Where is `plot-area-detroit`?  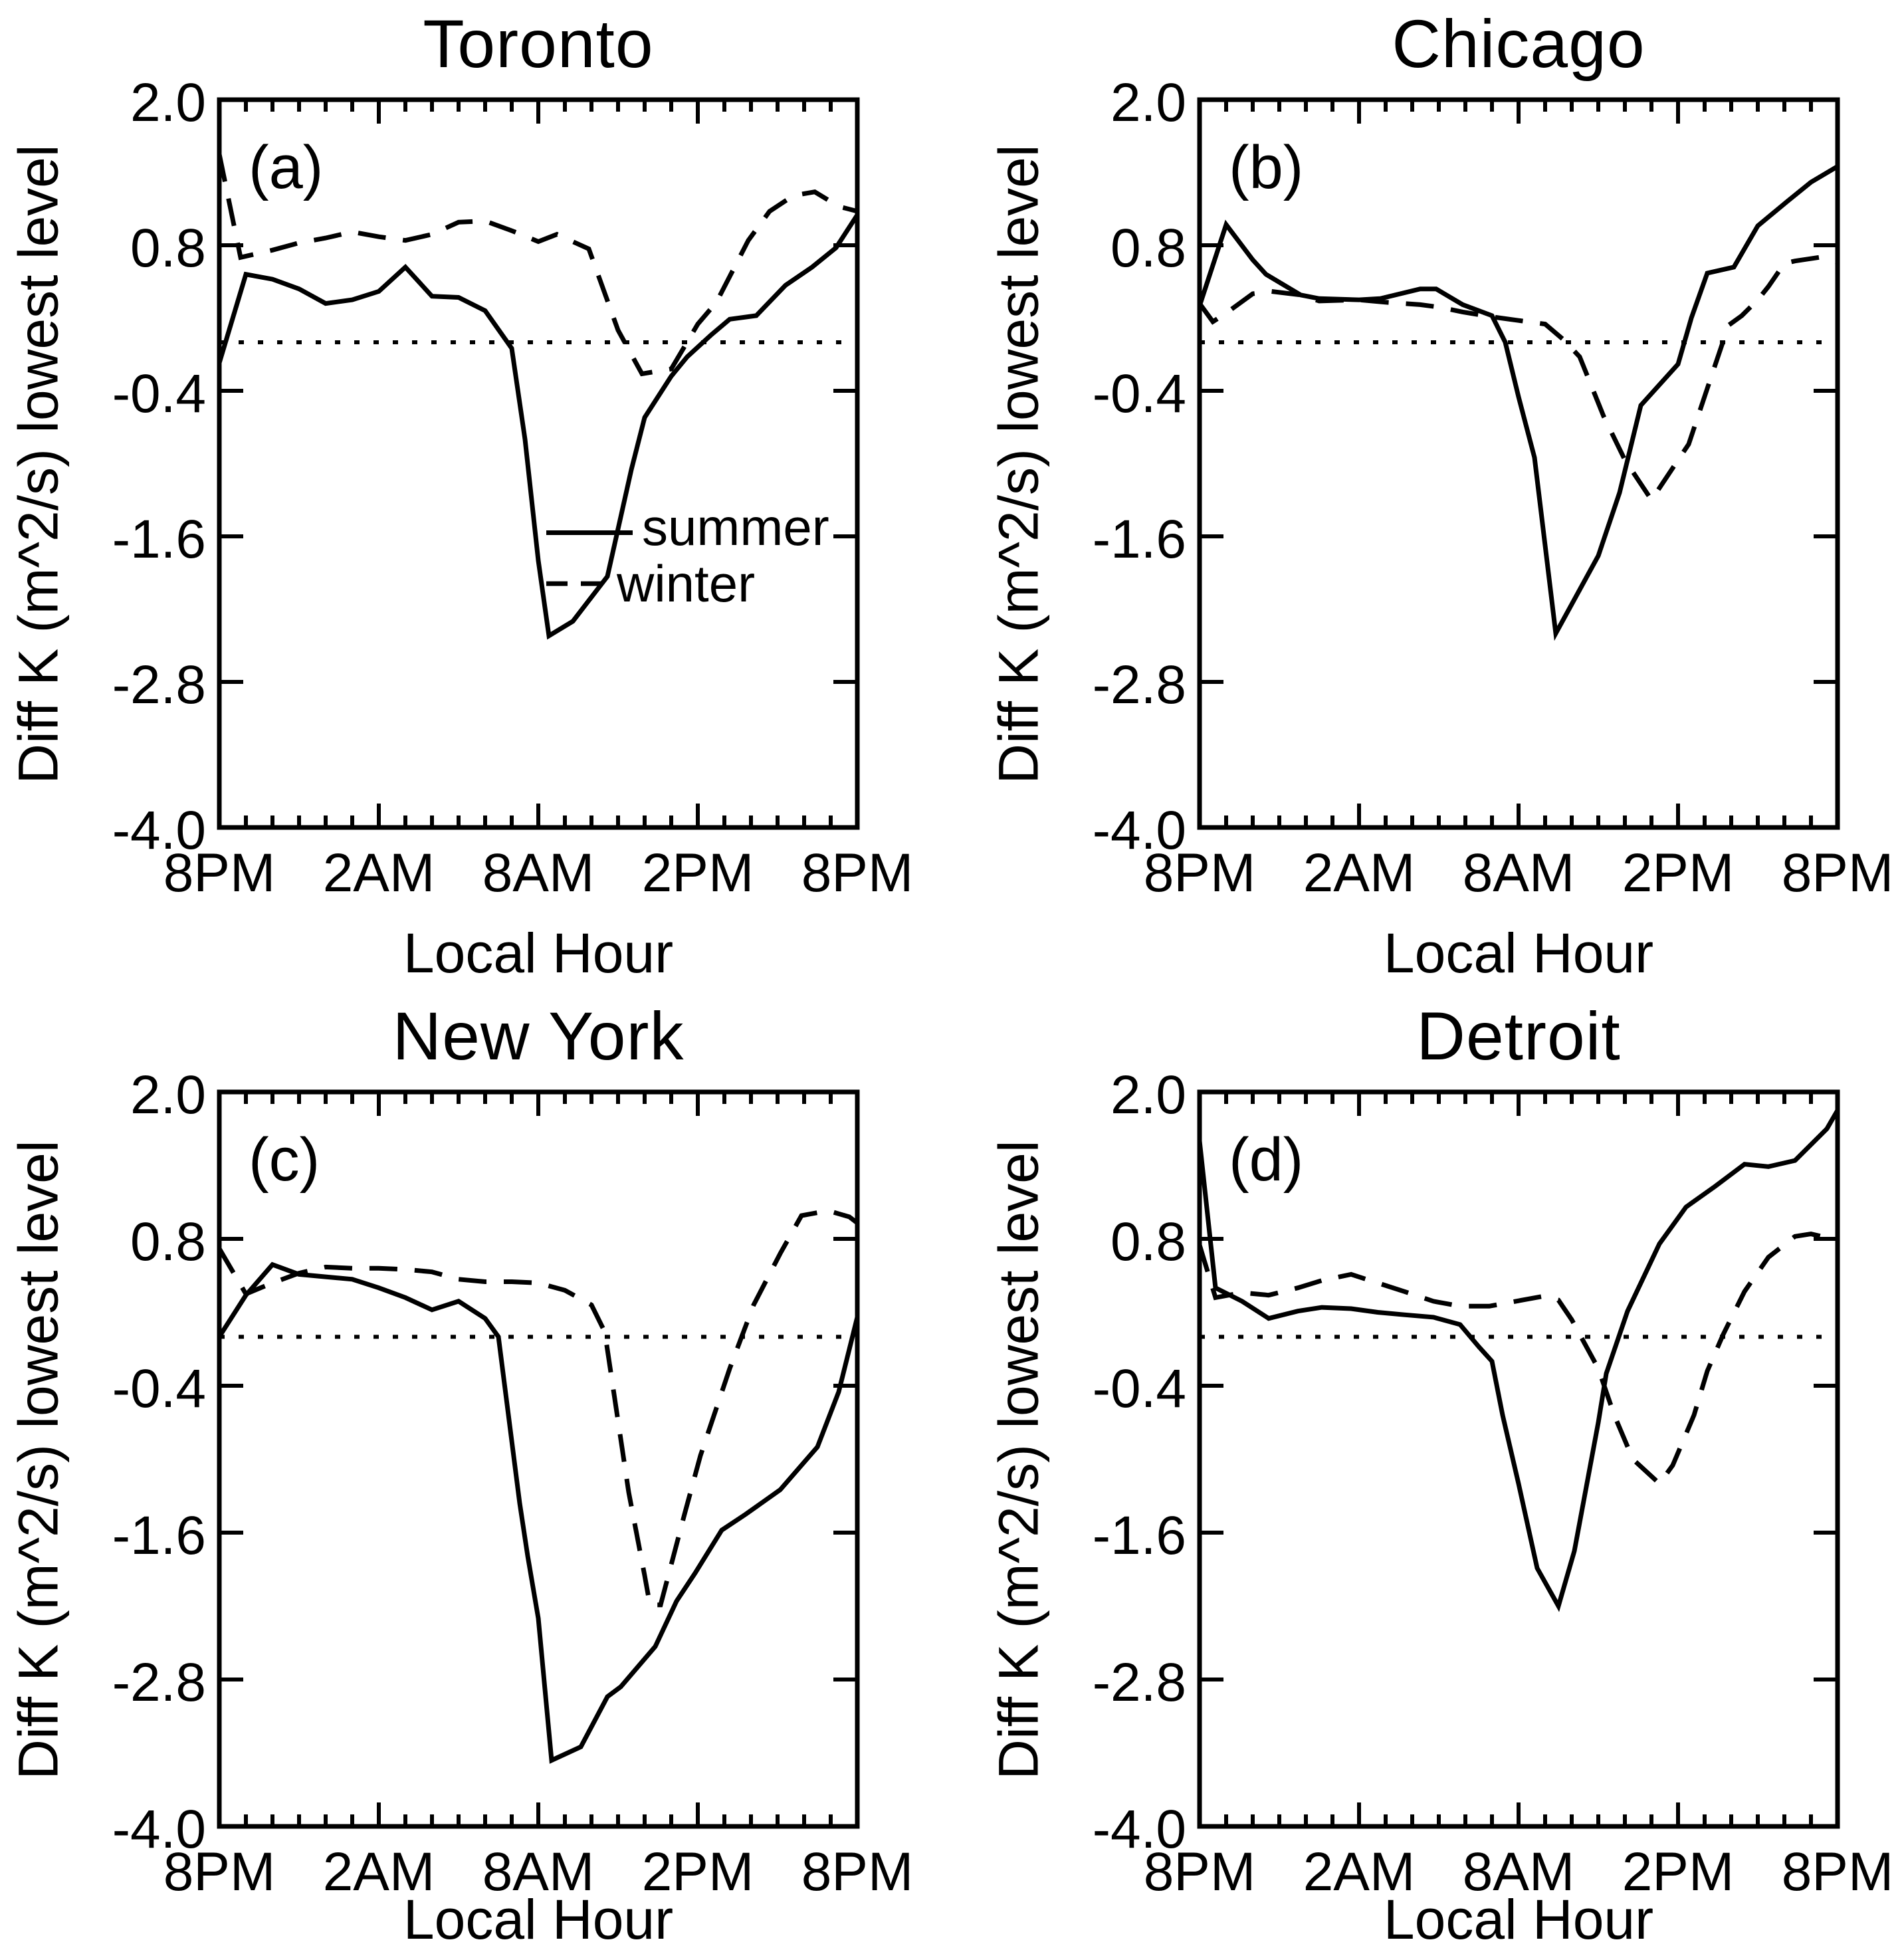 plot-area-detroit is located at coordinates (1518, 1459).